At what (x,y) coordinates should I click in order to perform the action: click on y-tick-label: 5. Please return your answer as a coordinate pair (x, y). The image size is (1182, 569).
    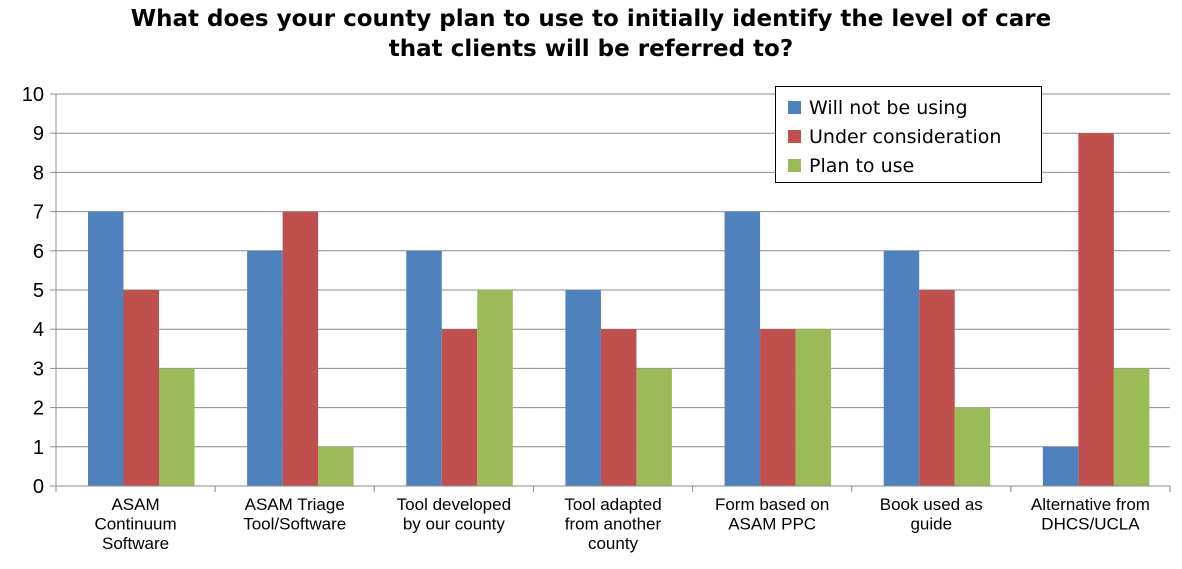
    Looking at the image, I should click on (38, 291).